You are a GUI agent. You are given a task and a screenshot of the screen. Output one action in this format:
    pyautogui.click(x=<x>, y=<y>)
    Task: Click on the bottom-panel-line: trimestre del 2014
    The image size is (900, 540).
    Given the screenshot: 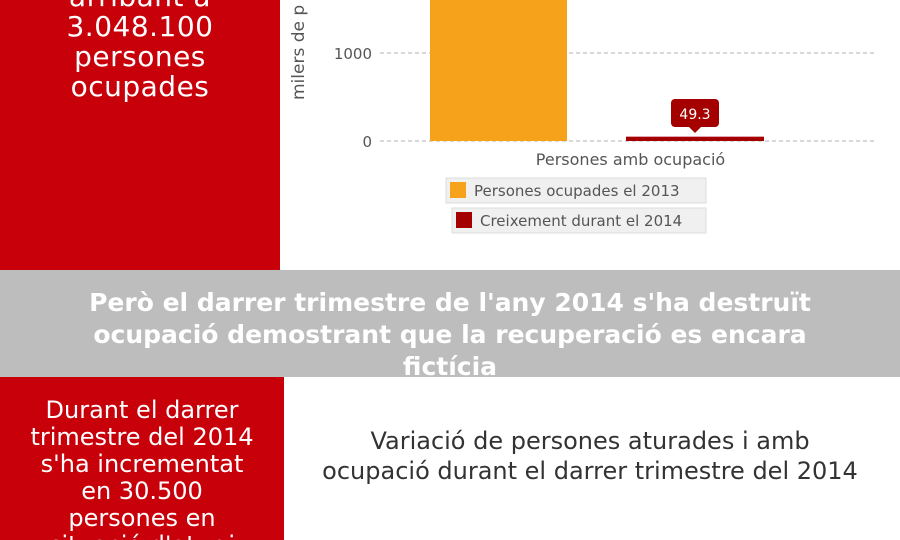 What is the action you would take?
    pyautogui.click(x=142, y=437)
    